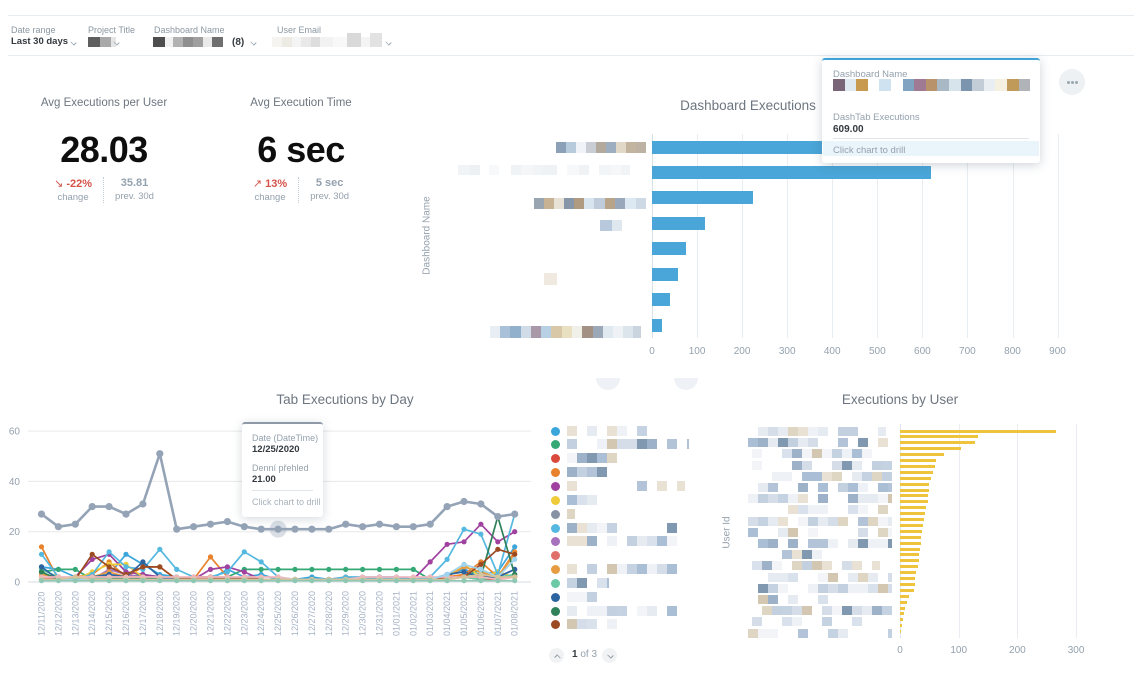 Image resolution: width=1142 pixels, height=680 pixels. I want to click on svg-text: 12/21/2020, so click(211, 613).